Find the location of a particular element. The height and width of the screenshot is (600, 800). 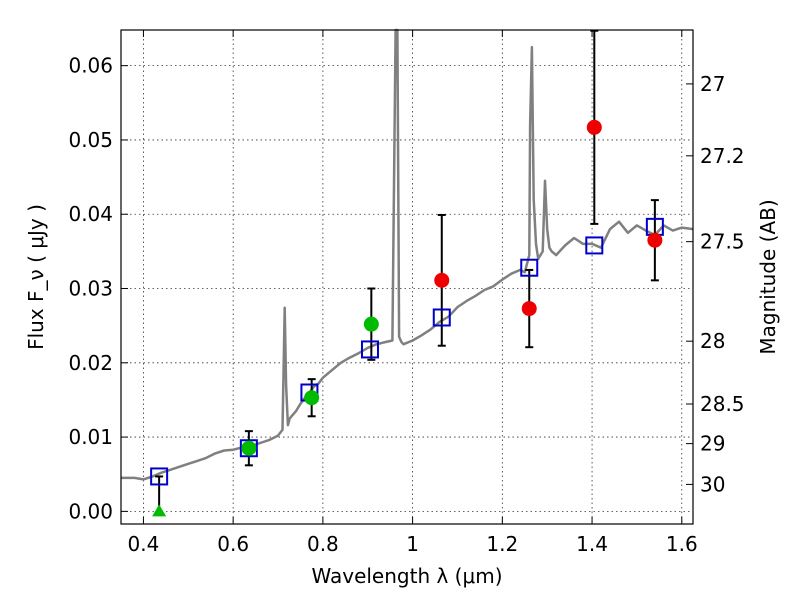

y2-tick-label: 30 is located at coordinates (712, 484).